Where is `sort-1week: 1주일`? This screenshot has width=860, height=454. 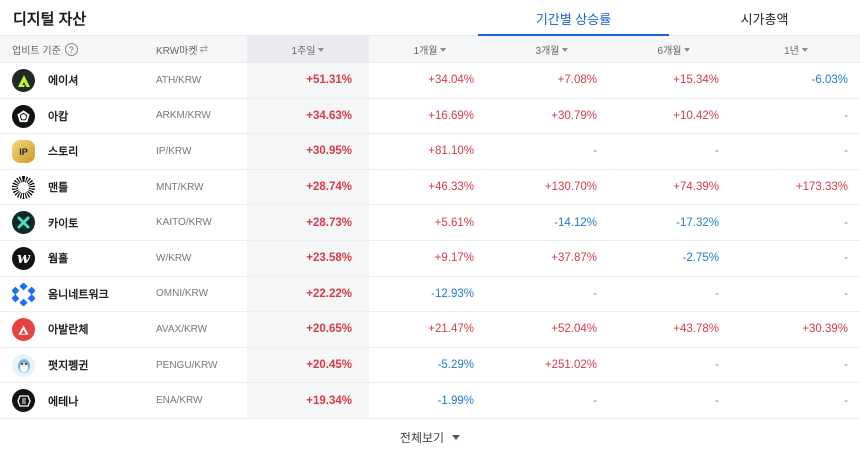
sort-1week: 1주일 is located at coordinates (308, 49).